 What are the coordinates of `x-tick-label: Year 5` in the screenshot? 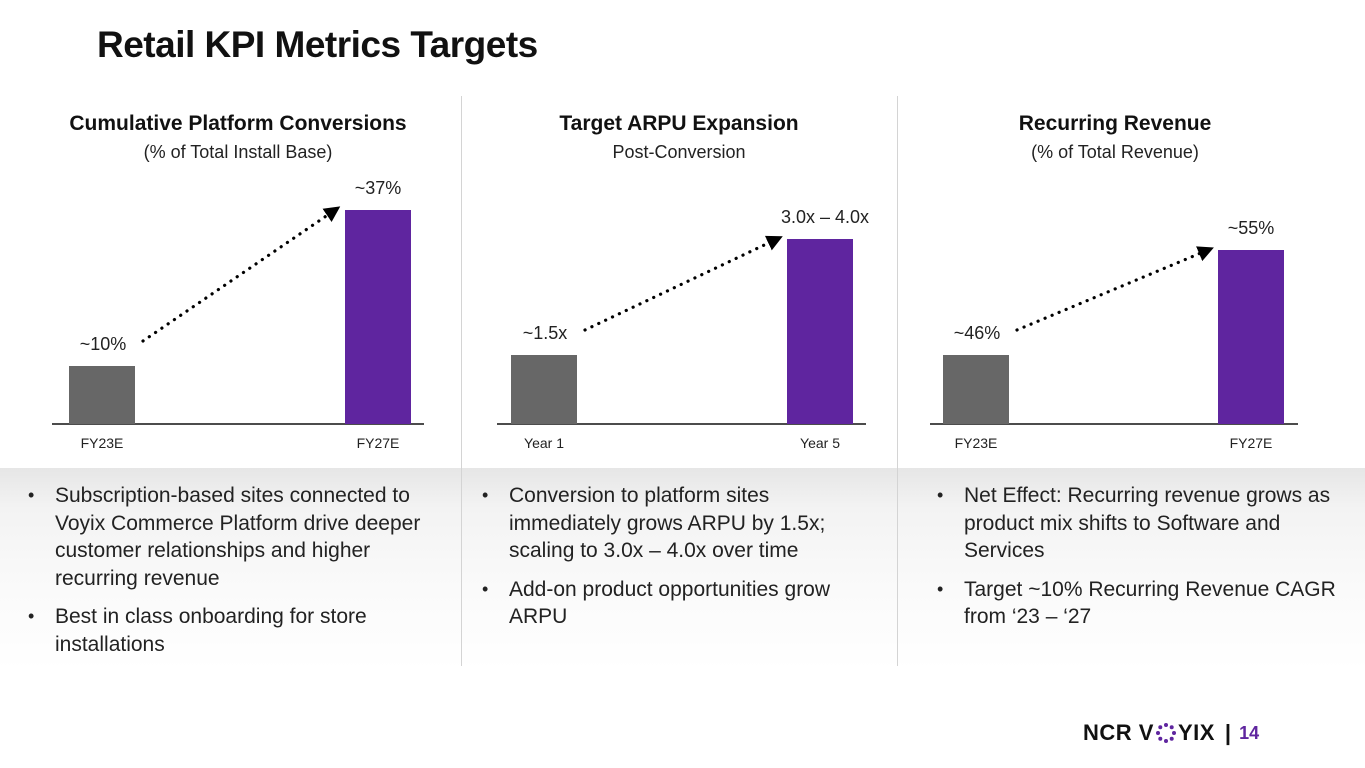 It's located at (820, 443).